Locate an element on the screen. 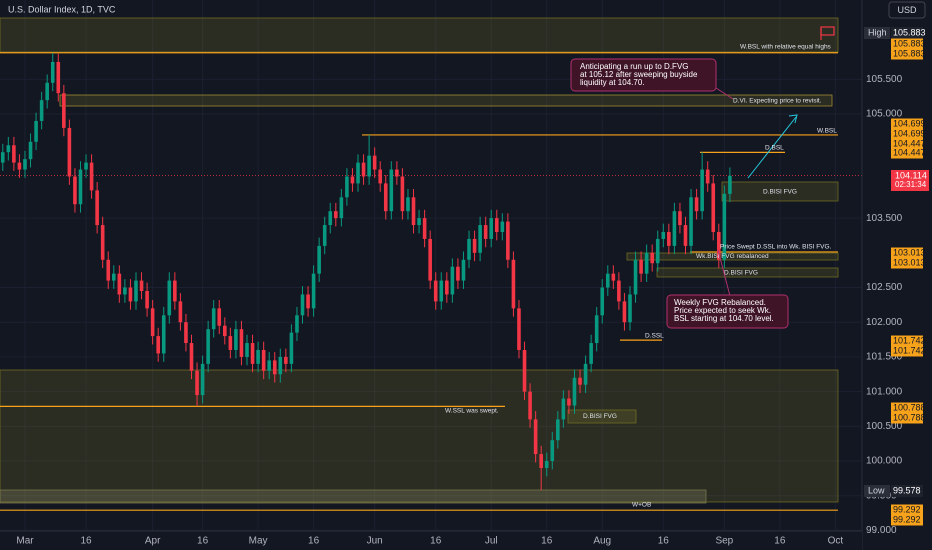 The height and width of the screenshot is (550, 932). currency-button is located at coordinates (907, 10).